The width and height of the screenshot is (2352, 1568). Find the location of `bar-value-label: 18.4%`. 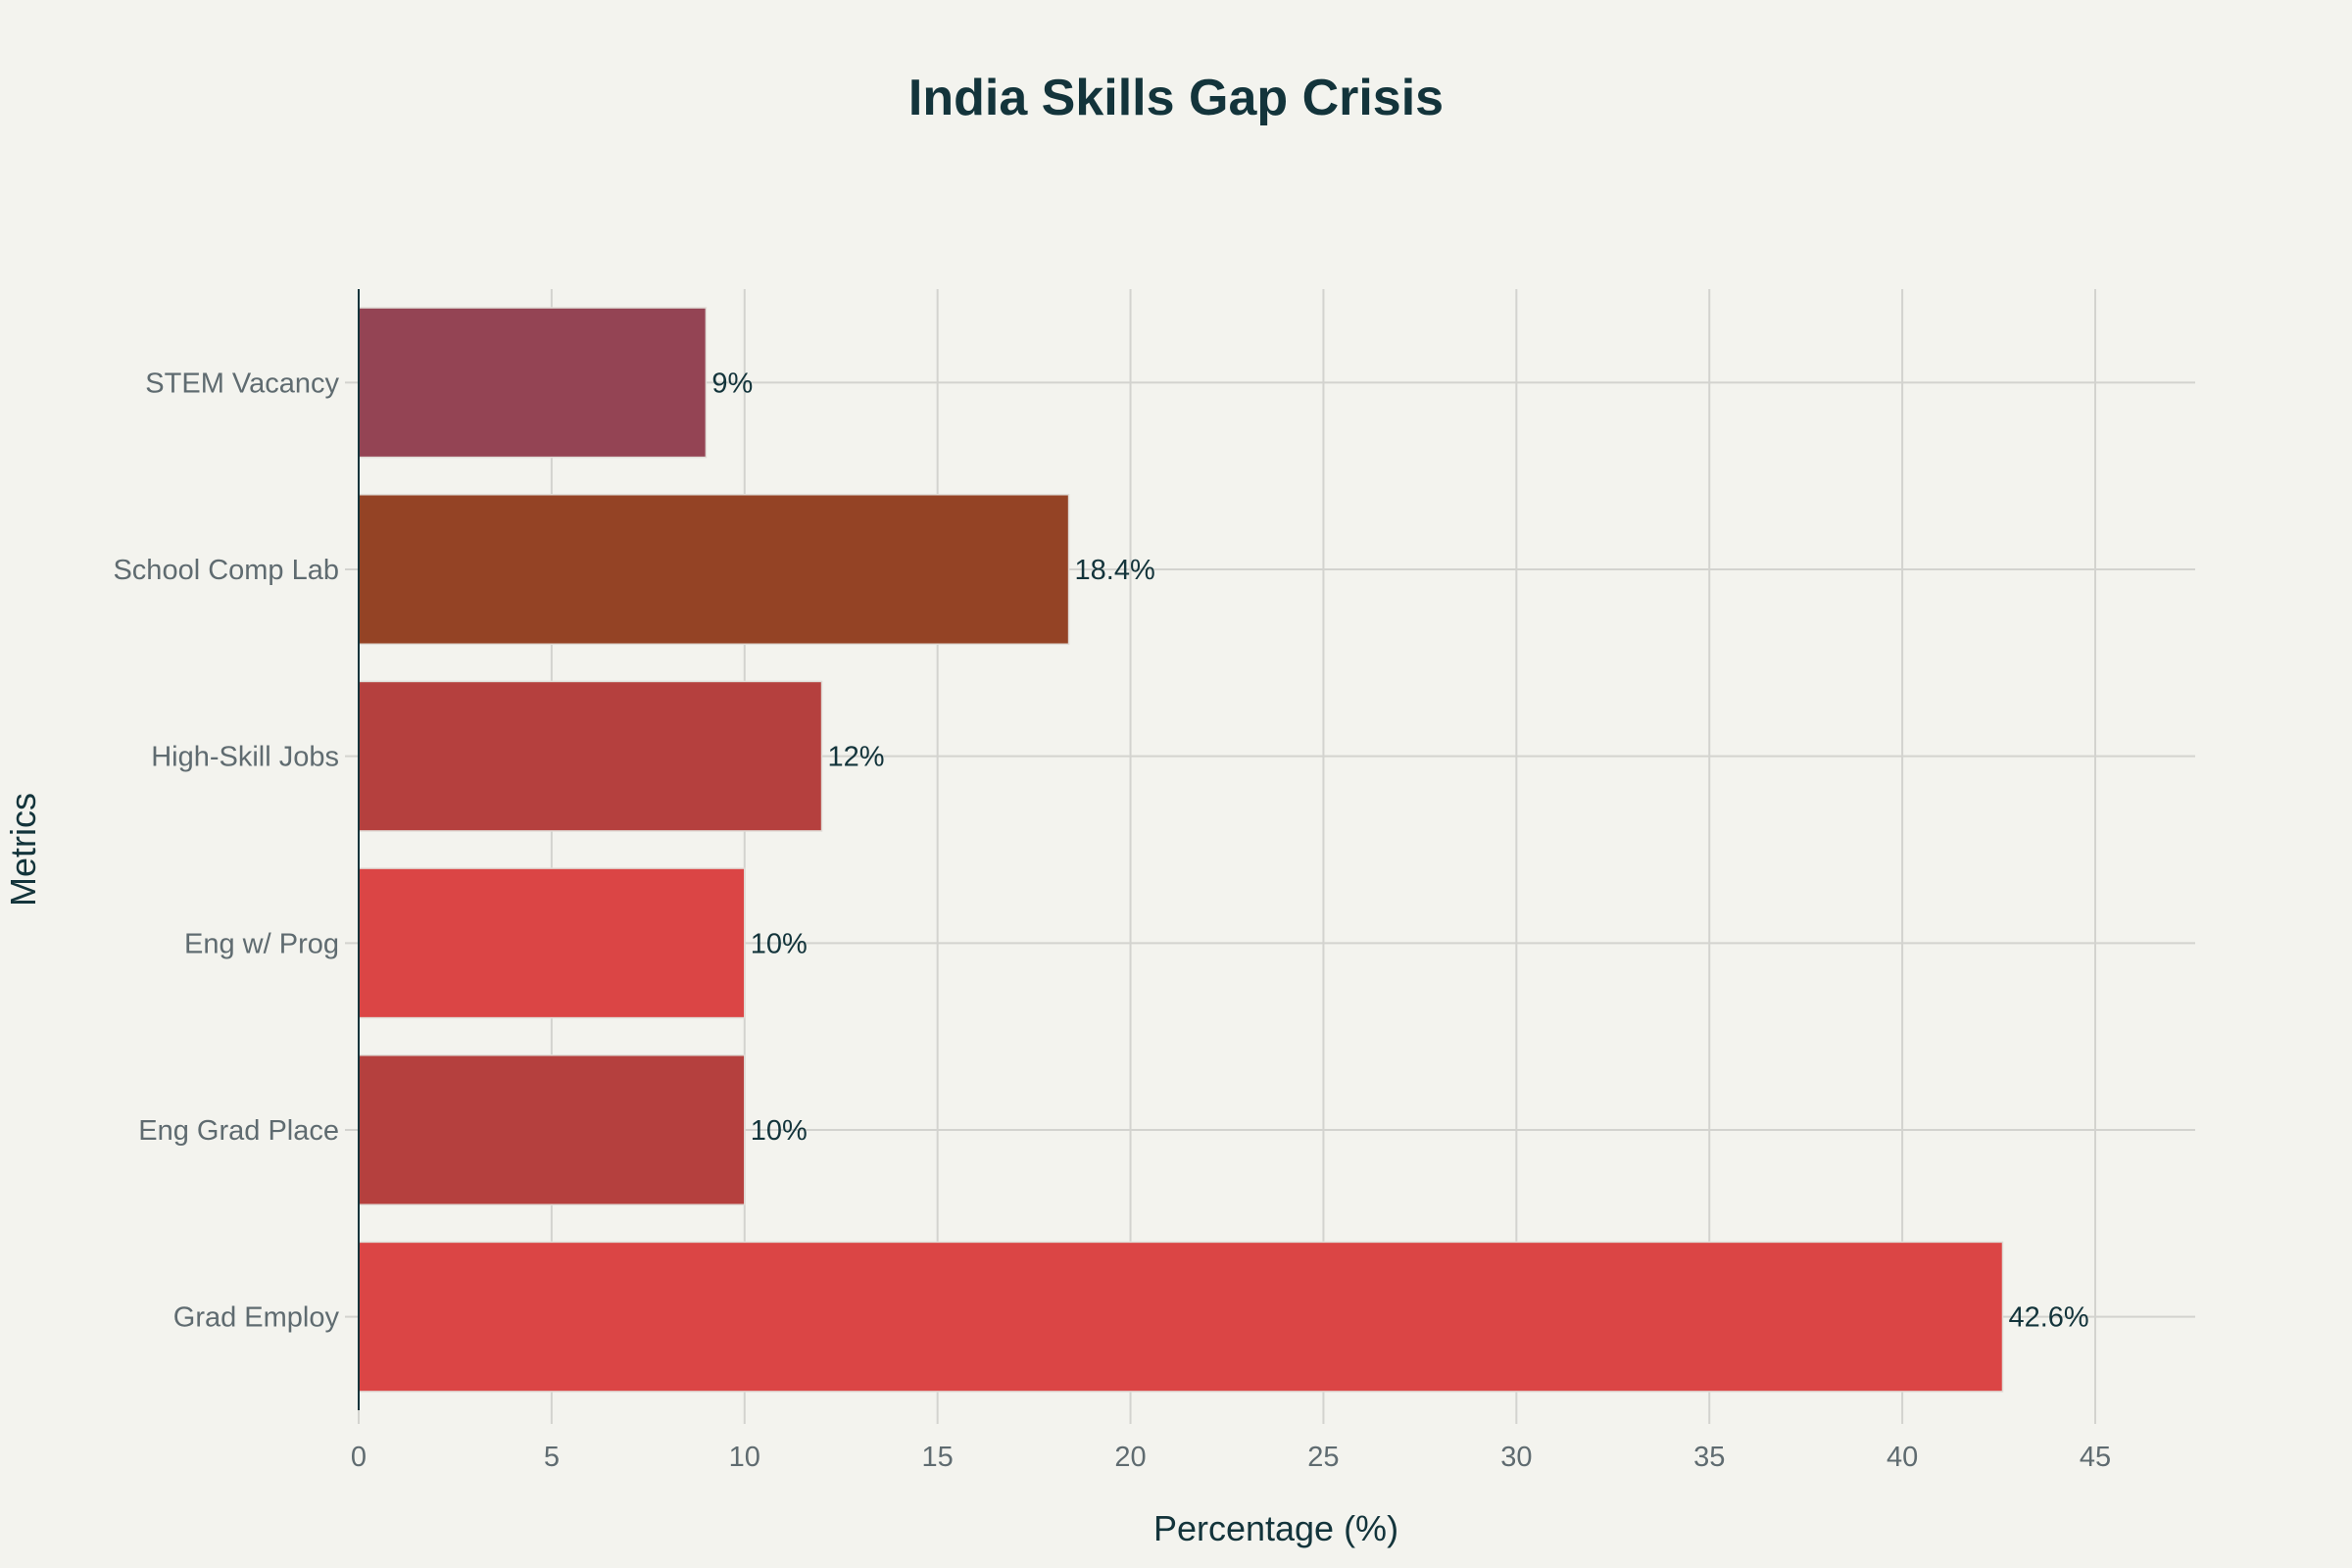

bar-value-label: 18.4% is located at coordinates (1115, 570).